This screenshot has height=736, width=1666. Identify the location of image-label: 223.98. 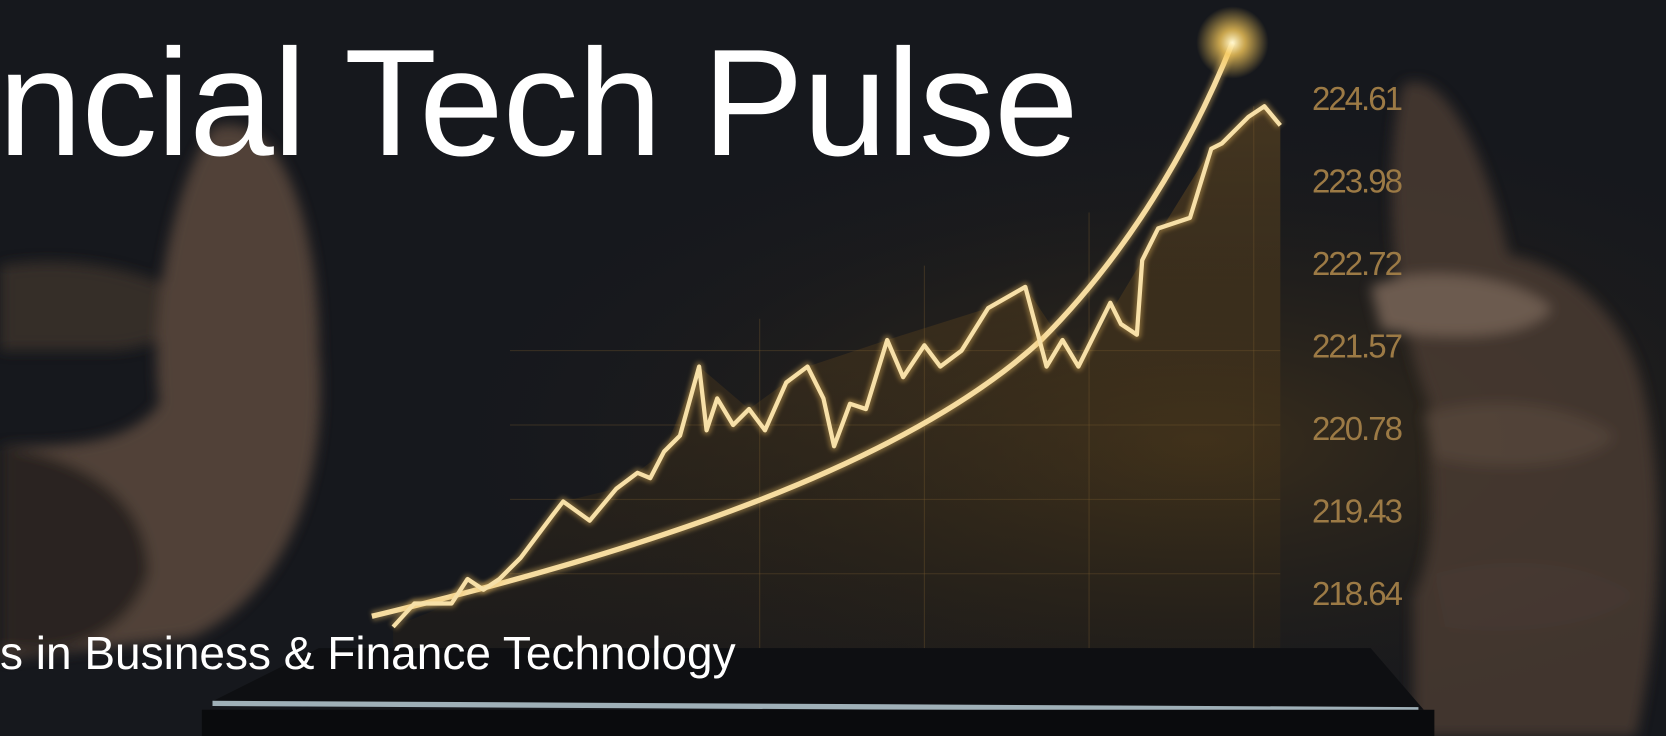
(1357, 181).